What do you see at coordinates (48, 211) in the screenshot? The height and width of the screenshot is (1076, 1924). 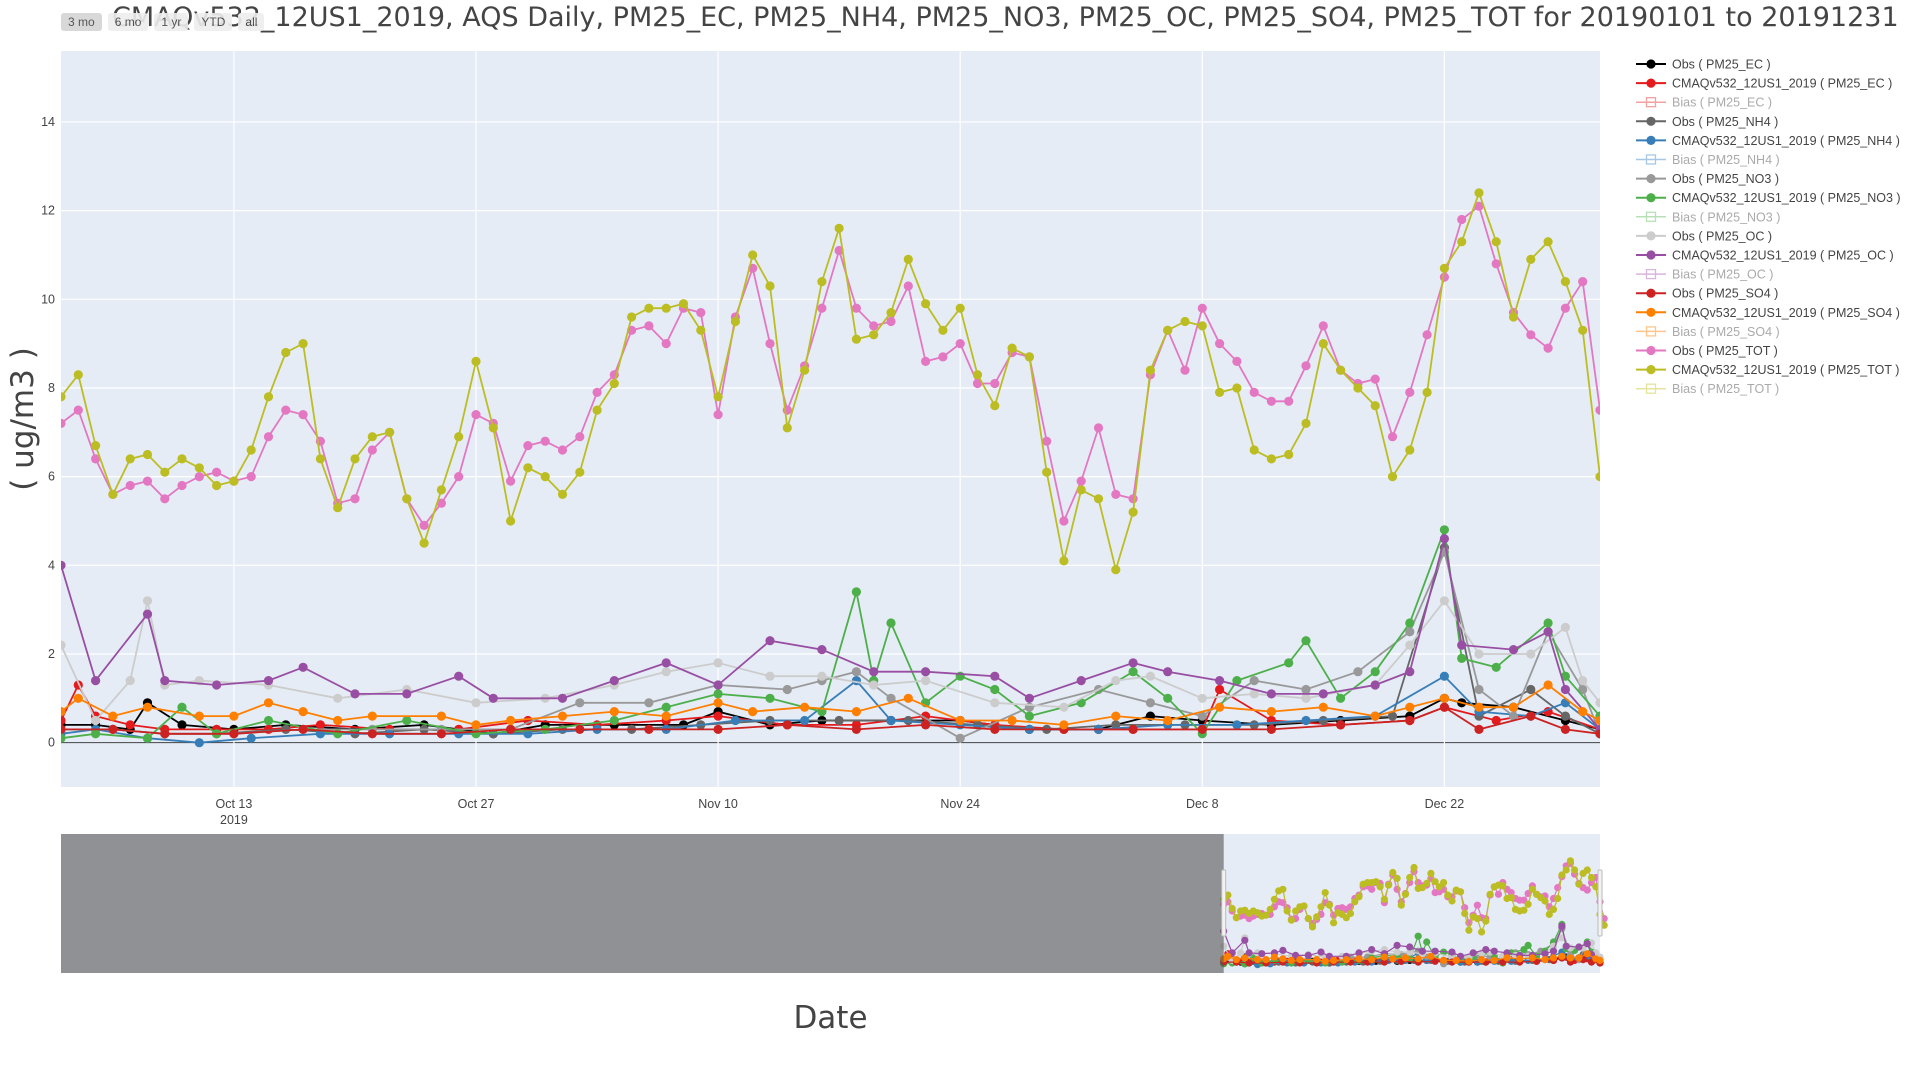 I see `y-tick-label: 12` at bounding box center [48, 211].